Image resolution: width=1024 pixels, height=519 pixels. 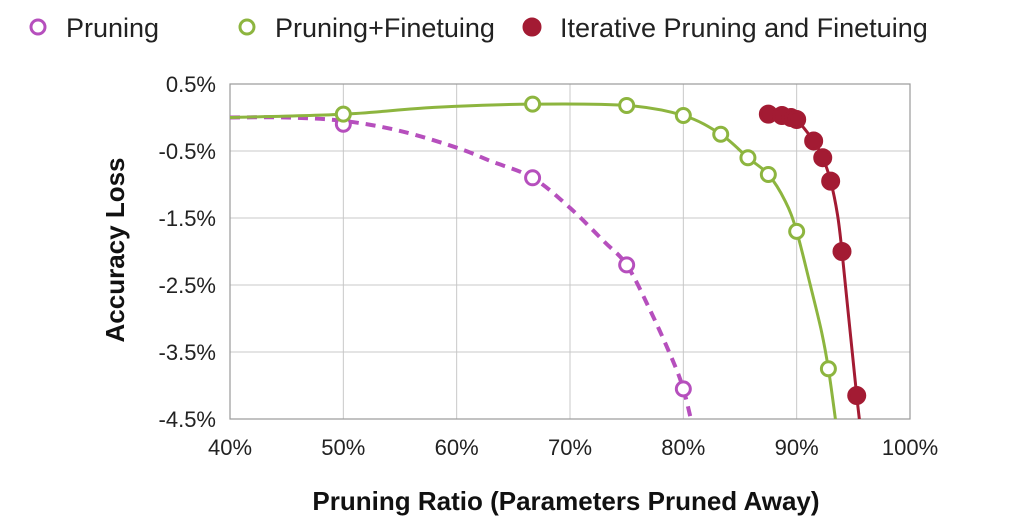 I want to click on legend-label: Iterative Pruning and Finetuing, so click(x=744, y=28).